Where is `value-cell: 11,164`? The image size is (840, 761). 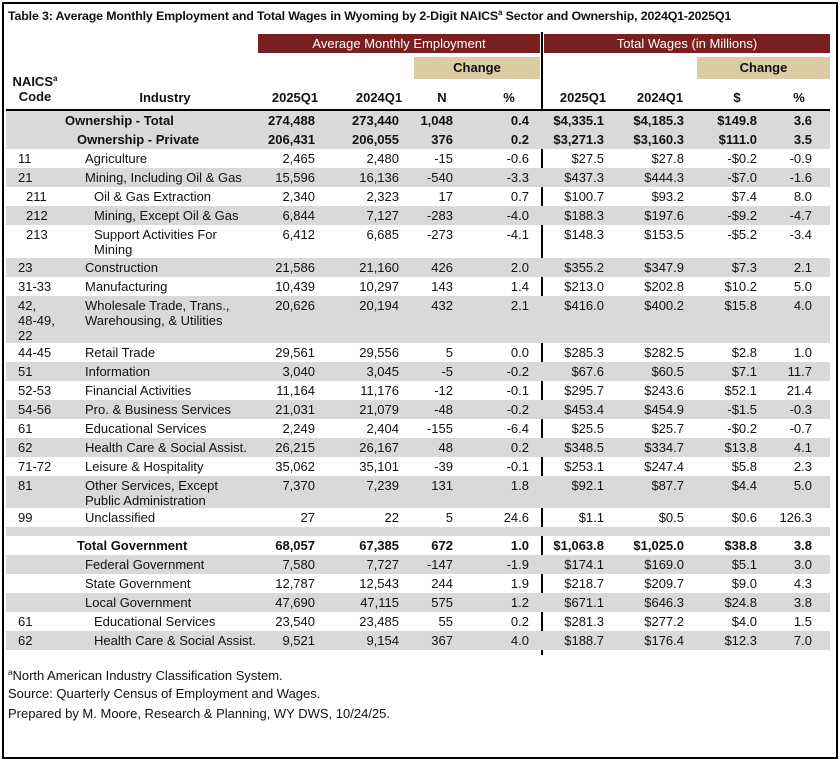 value-cell: 11,164 is located at coordinates (295, 390).